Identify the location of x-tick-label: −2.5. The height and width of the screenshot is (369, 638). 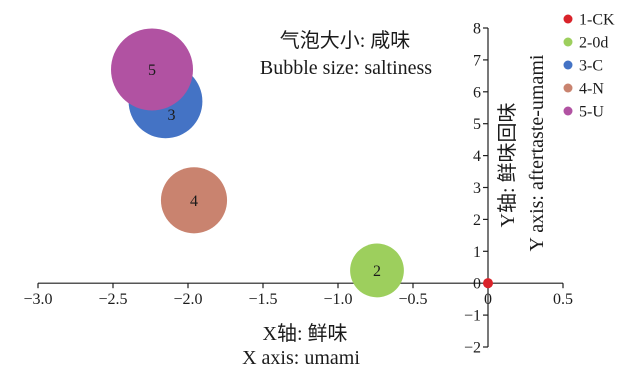
(112, 299).